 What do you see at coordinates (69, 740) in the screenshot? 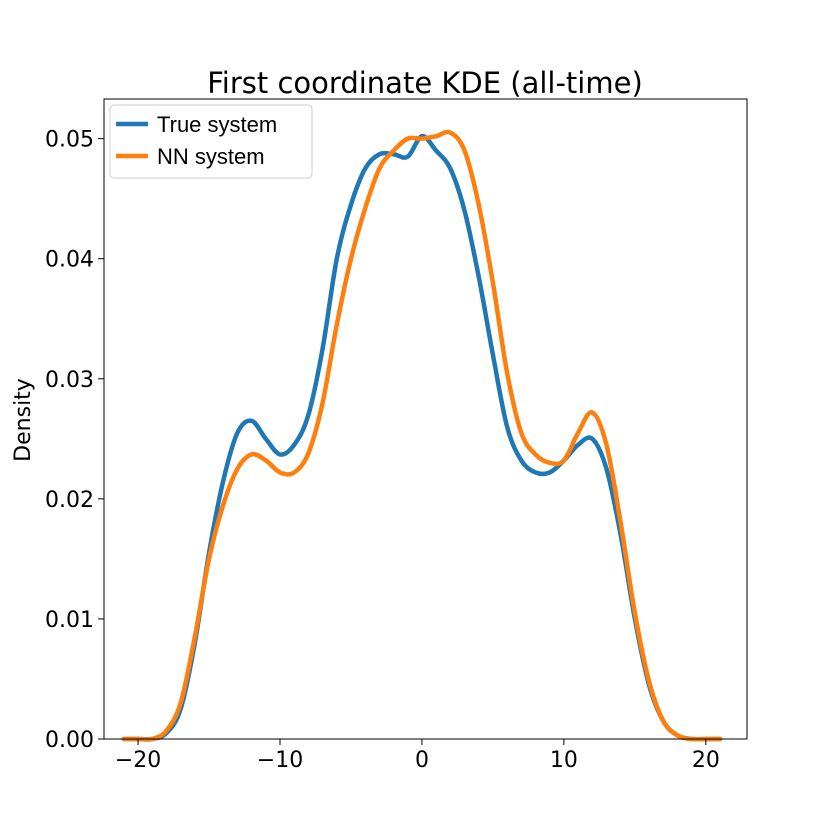
I see `y-tick-label: 0.00` at bounding box center [69, 740].